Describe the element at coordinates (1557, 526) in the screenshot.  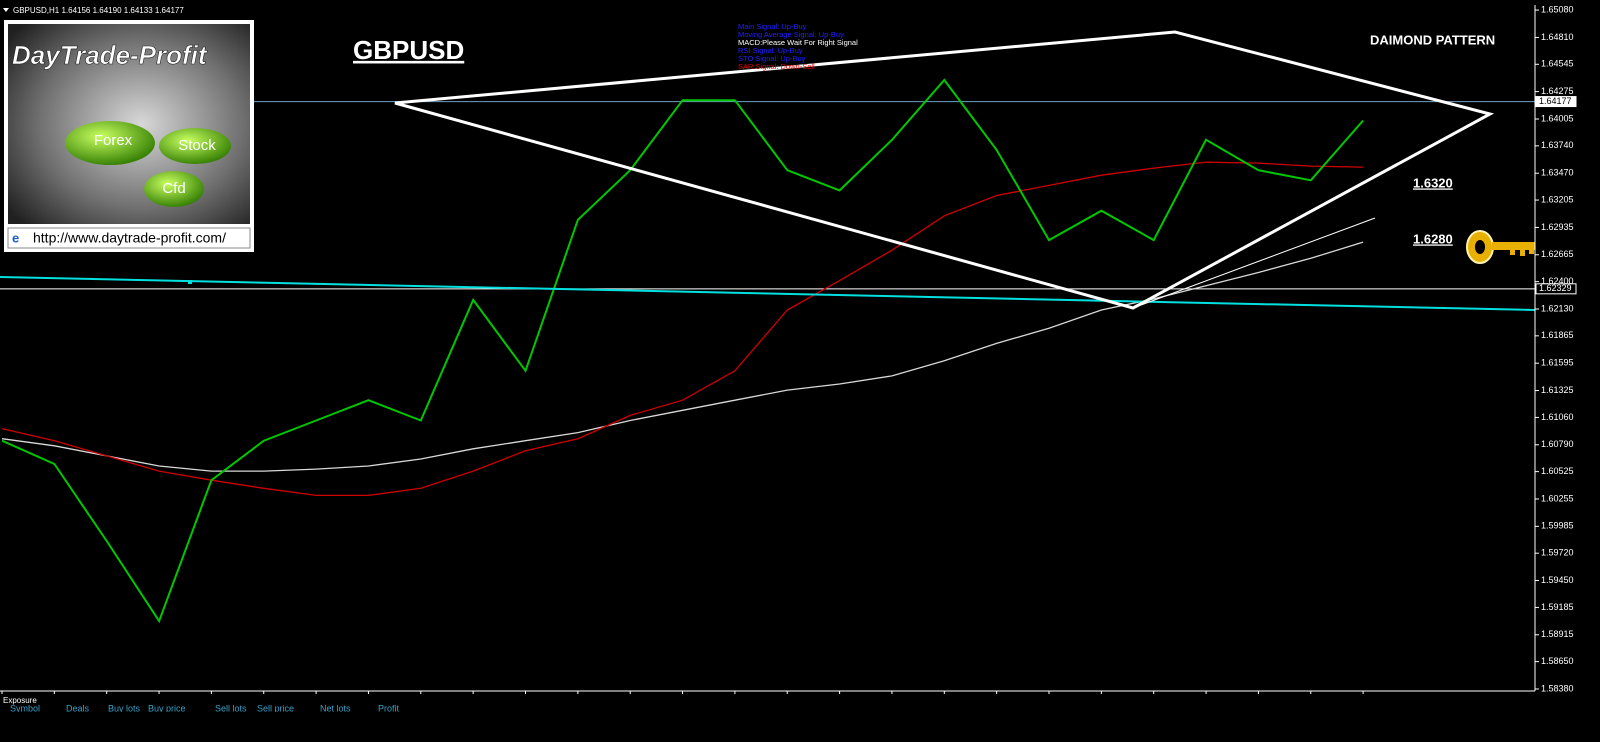
I see `y-tick-label: 1.59985` at that location.